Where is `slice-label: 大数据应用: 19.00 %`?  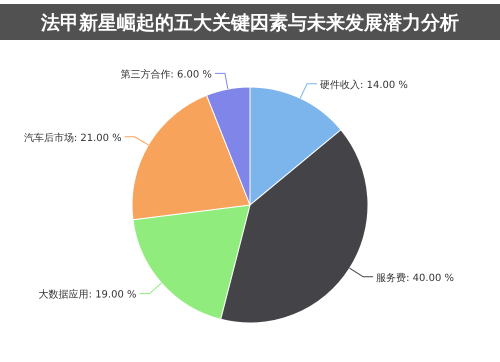 slice-label: 大数据应用: 19.00 % is located at coordinates (87, 294).